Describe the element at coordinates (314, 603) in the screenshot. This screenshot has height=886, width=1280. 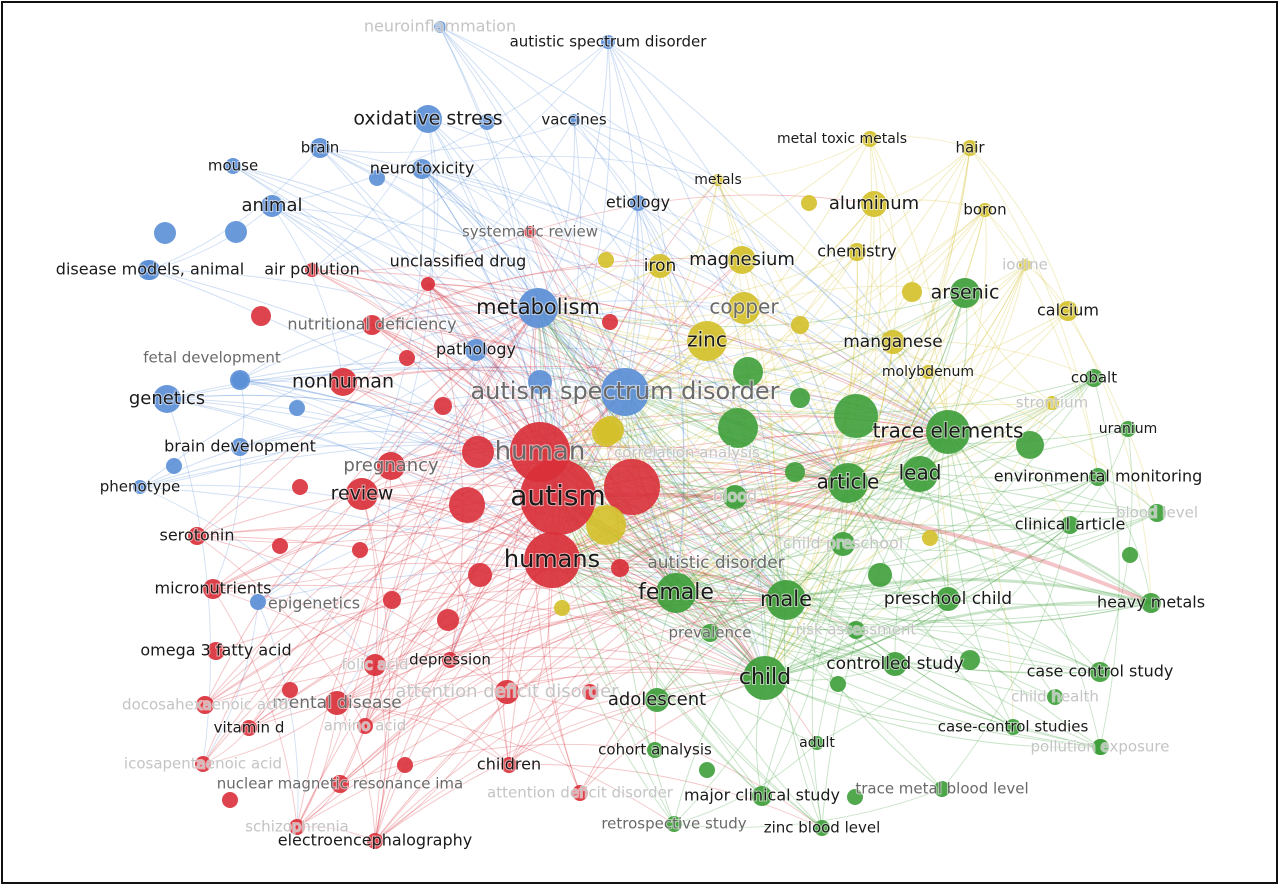
I see `node-label: epigenetics` at that location.